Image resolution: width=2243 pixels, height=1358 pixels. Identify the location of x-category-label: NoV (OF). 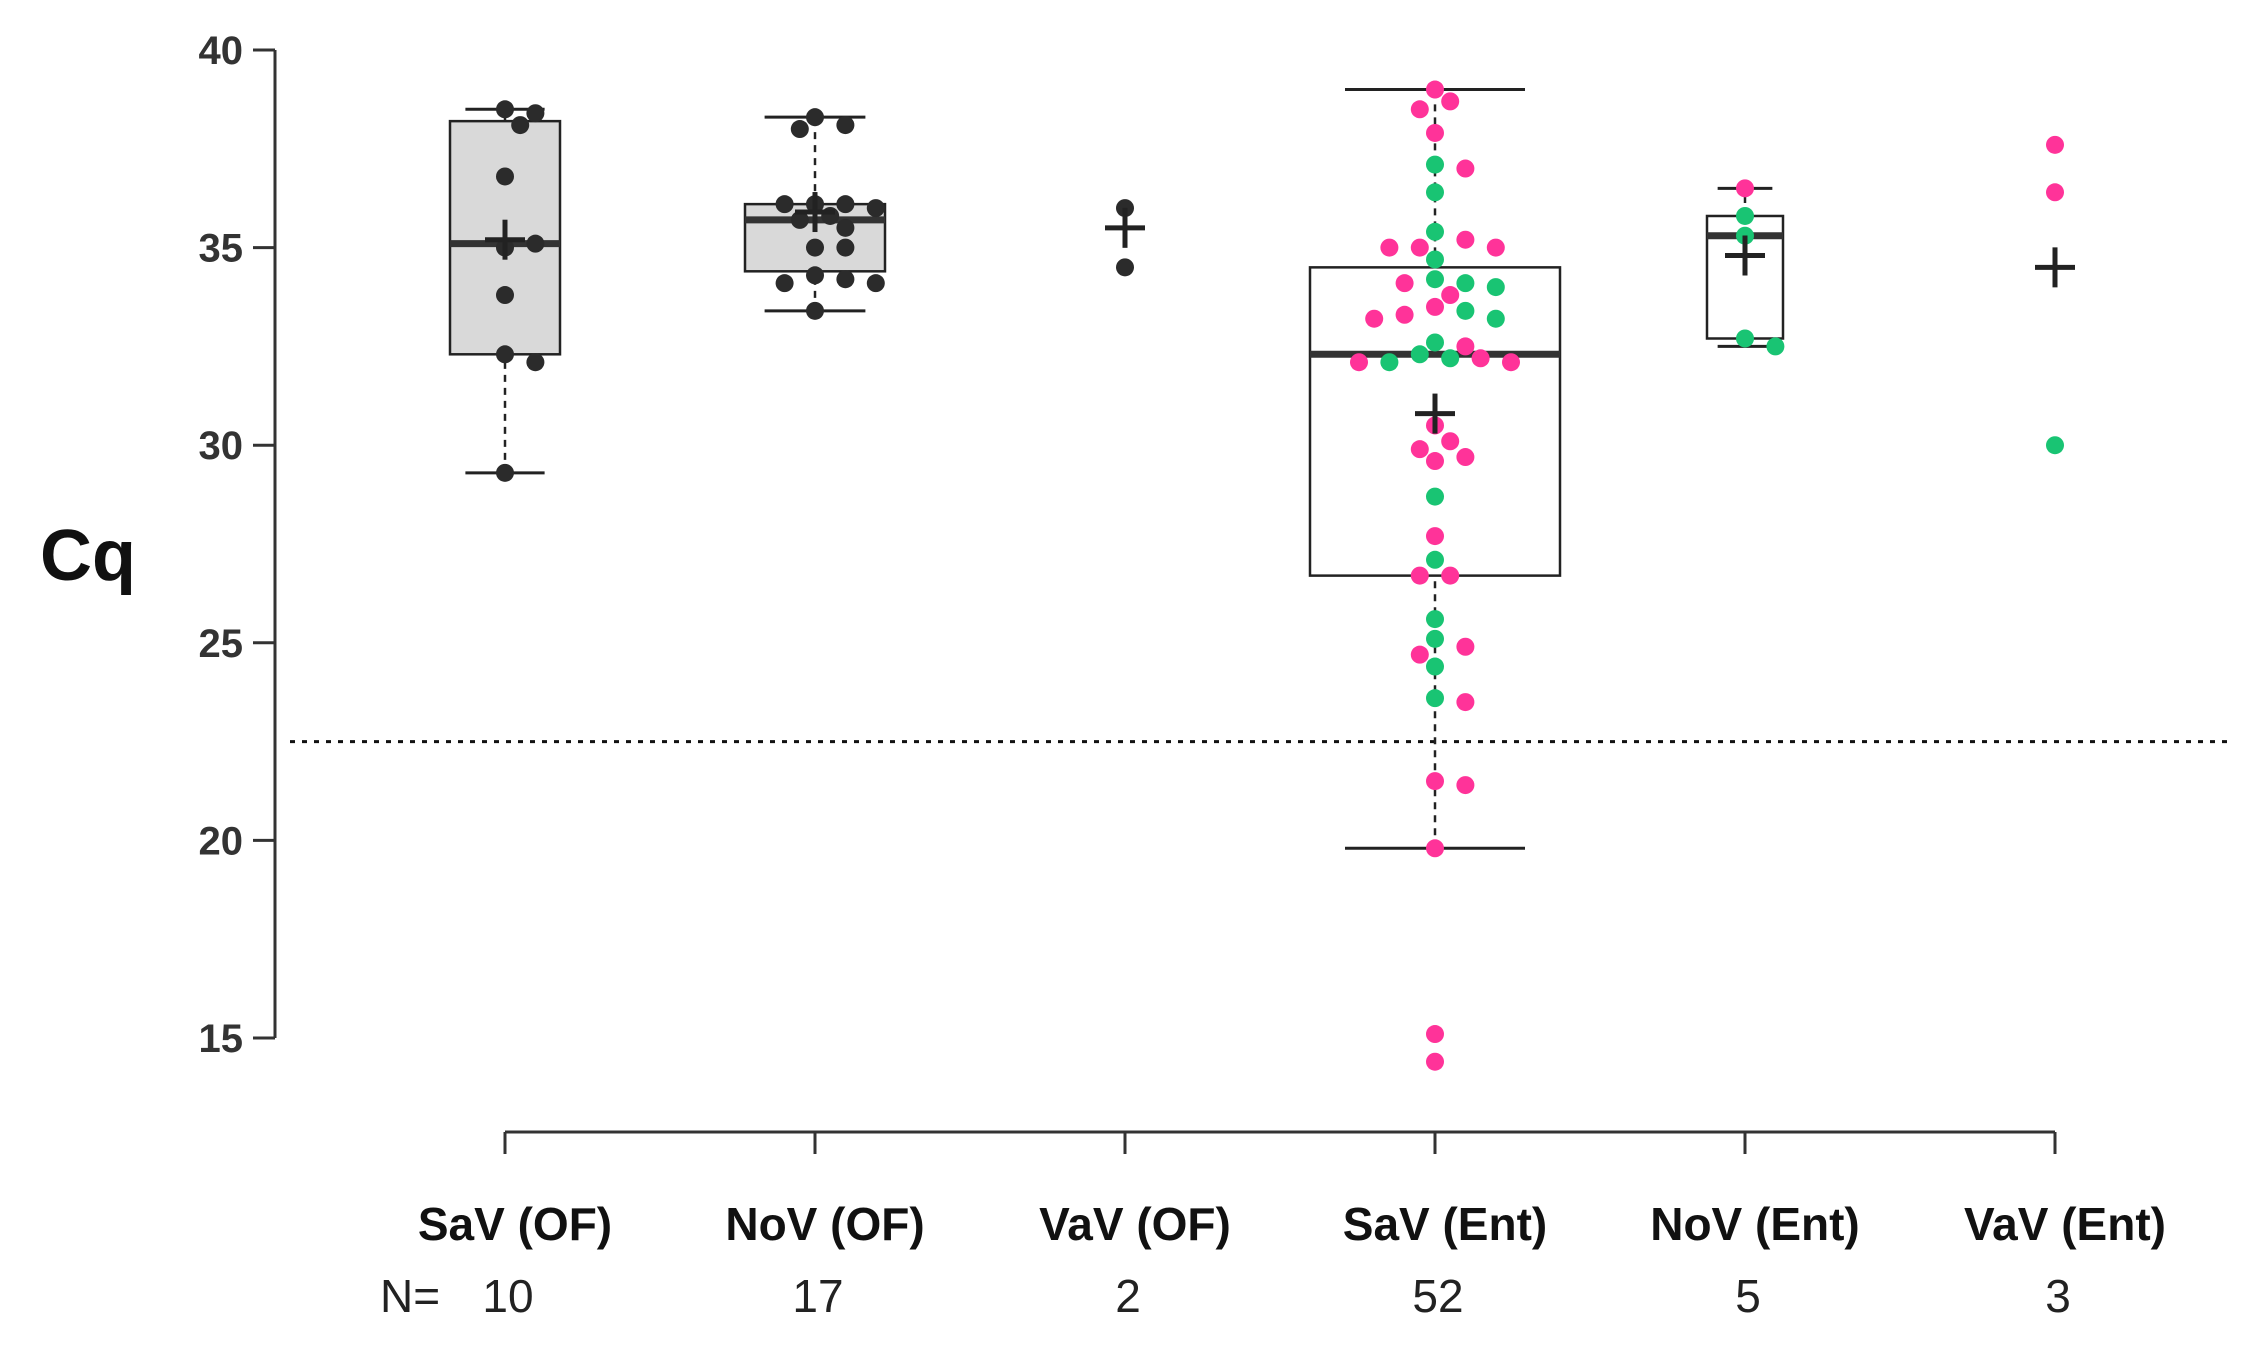
(824, 1224).